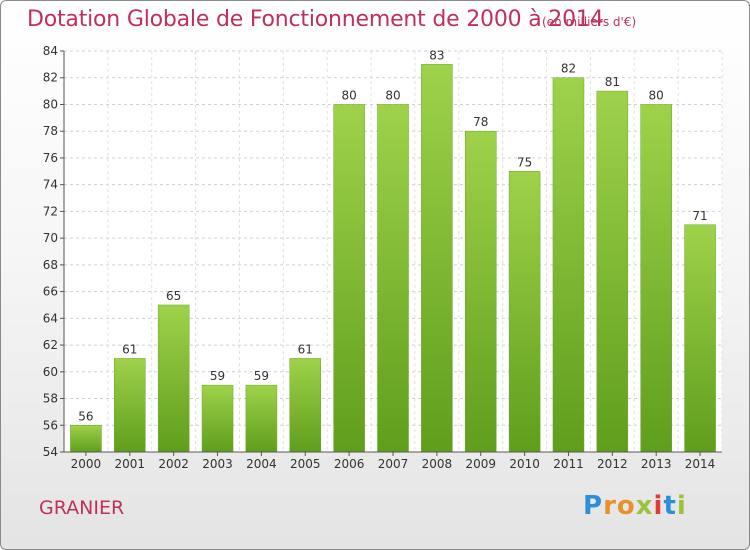 The image size is (750, 550). What do you see at coordinates (349, 278) in the screenshot?
I see `bar-2006` at bounding box center [349, 278].